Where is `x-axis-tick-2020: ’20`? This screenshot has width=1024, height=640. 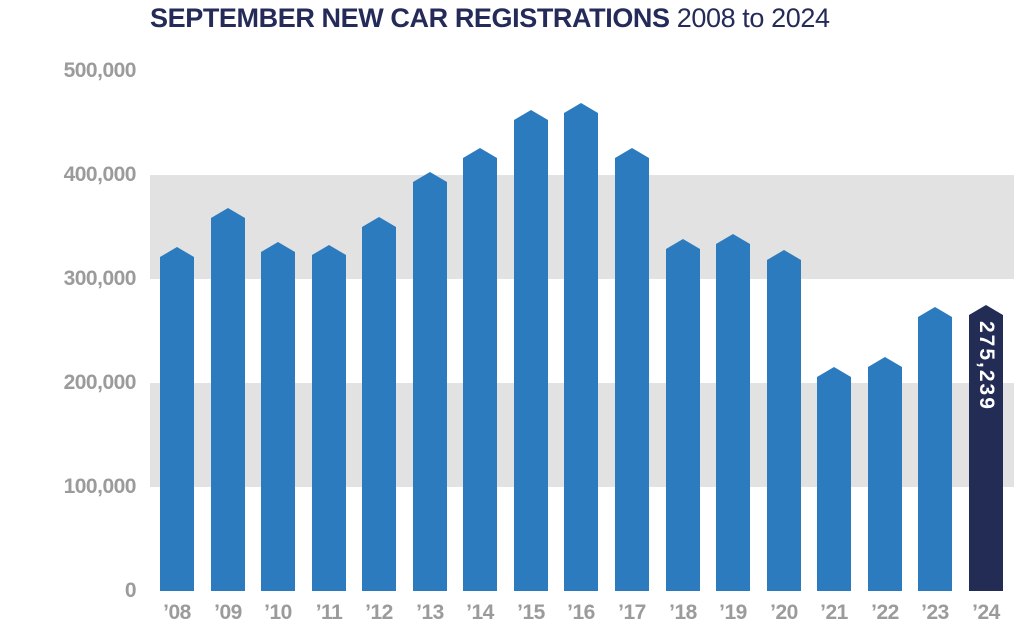
x-axis-tick-2020: ’20 is located at coordinates (784, 612).